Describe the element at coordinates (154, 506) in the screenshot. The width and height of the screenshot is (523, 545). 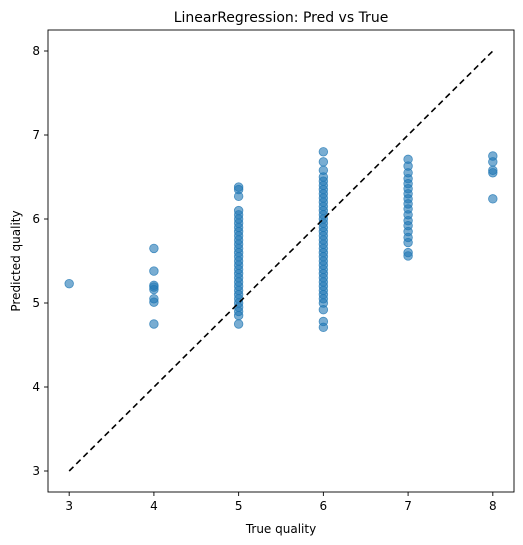
I see `x-tick-label: 4` at that location.